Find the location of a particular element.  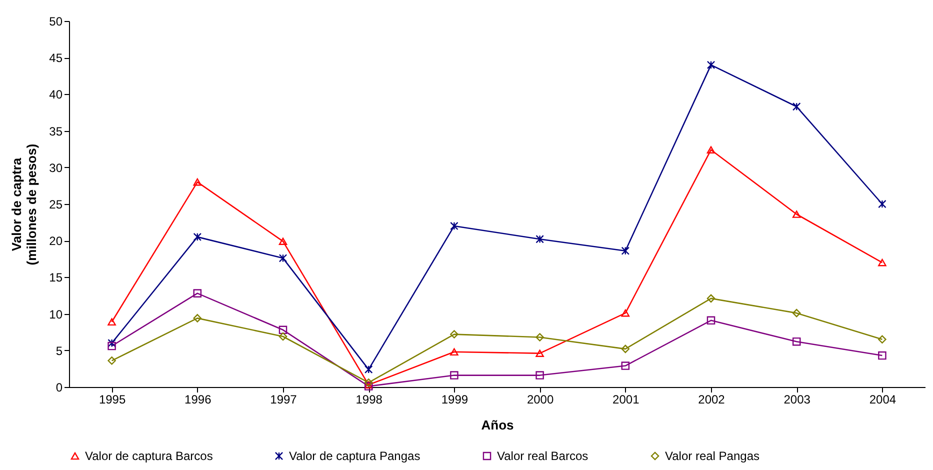

y-tick-label: 5 is located at coordinates (59, 351).